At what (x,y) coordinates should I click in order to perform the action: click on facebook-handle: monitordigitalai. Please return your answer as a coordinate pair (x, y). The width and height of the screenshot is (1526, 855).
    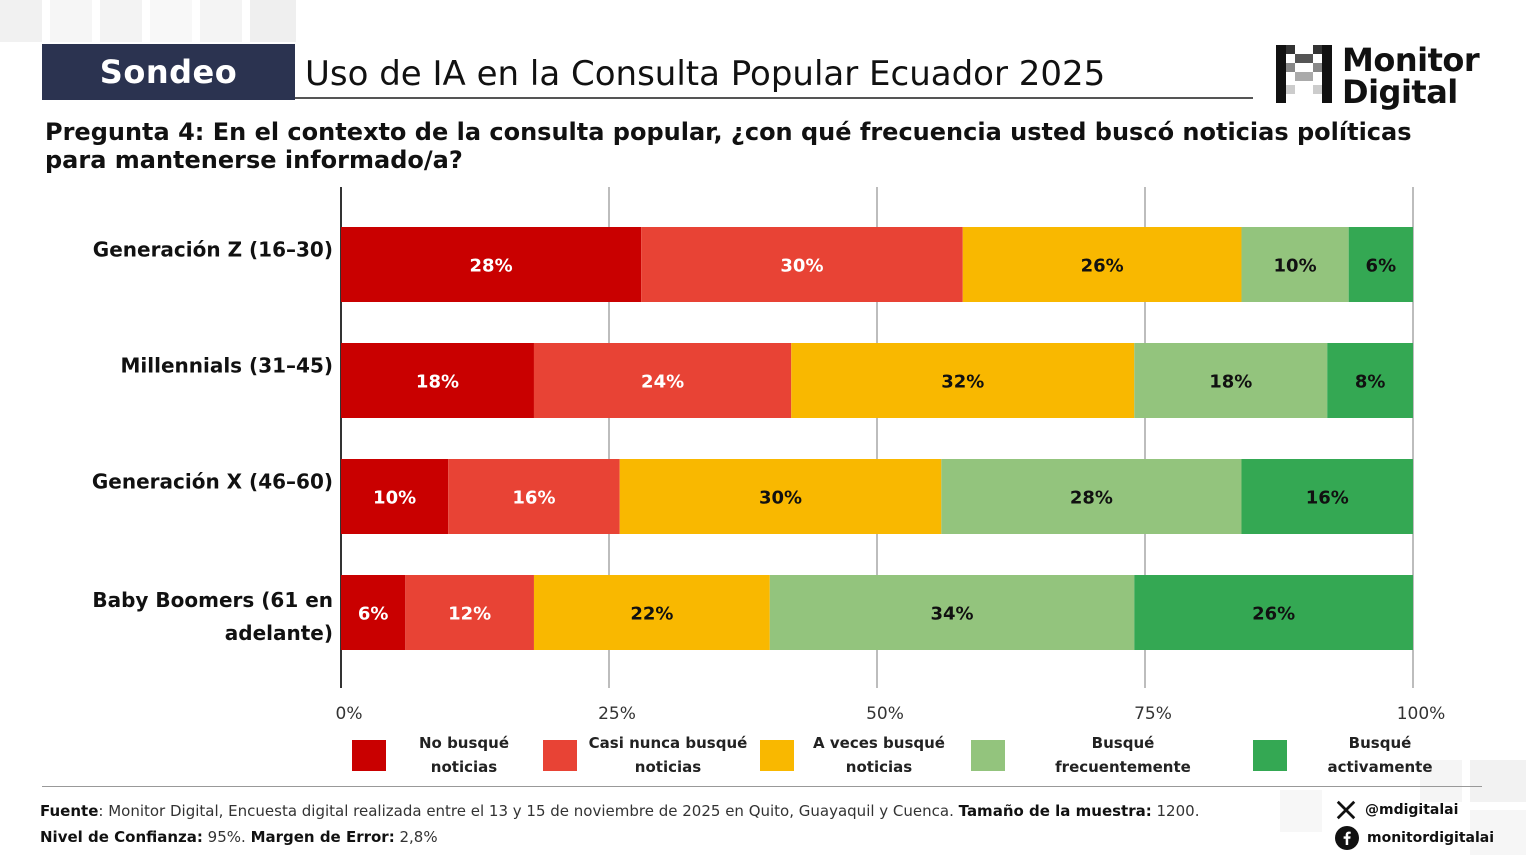
    Looking at the image, I should click on (1431, 838).